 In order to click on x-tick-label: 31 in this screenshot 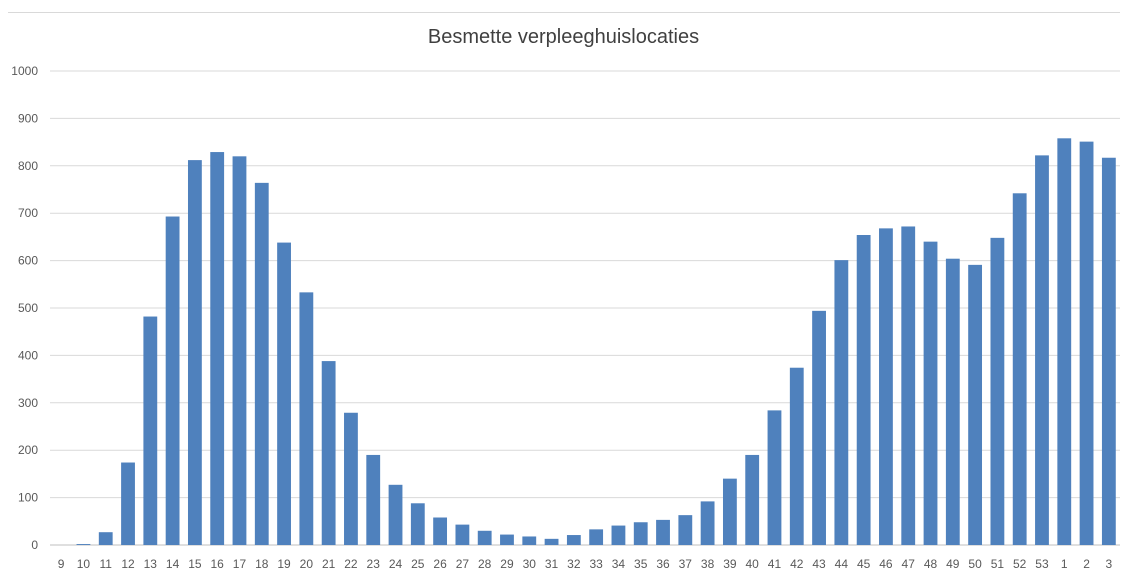, I will do `click(552, 564)`.